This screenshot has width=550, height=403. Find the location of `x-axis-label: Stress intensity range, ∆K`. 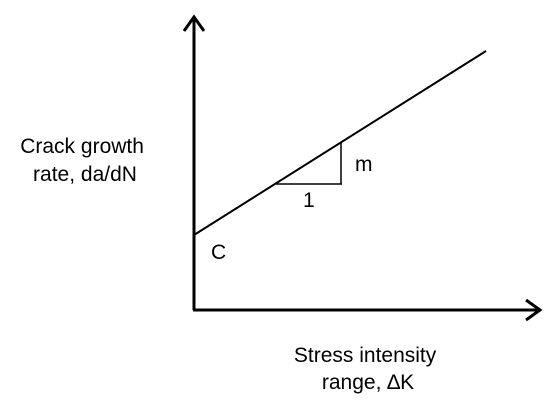

x-axis-label: Stress intensity range, ∆K is located at coordinates (368, 369).